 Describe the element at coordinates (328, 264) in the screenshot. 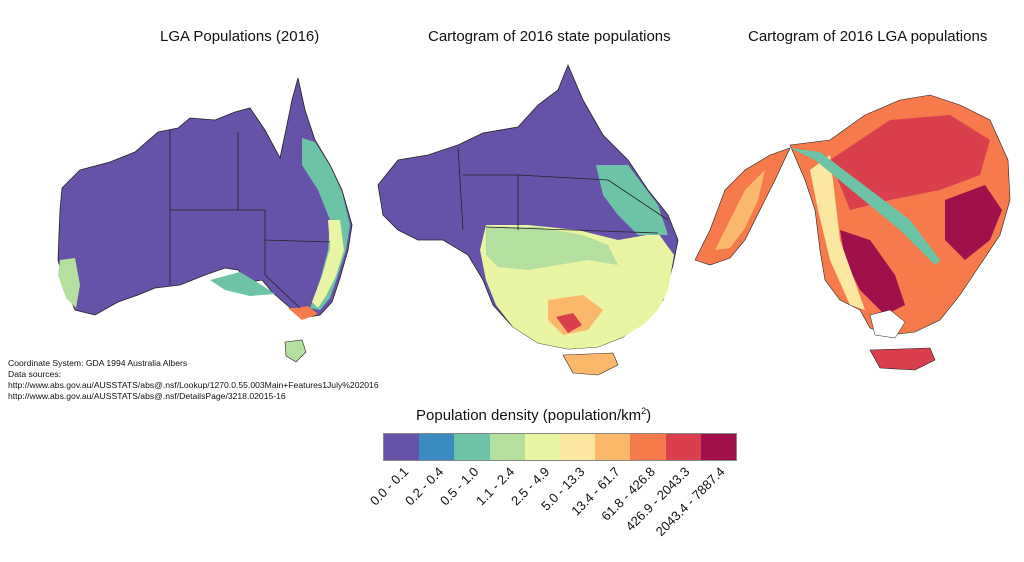

I see `coastal-yellow-east` at that location.